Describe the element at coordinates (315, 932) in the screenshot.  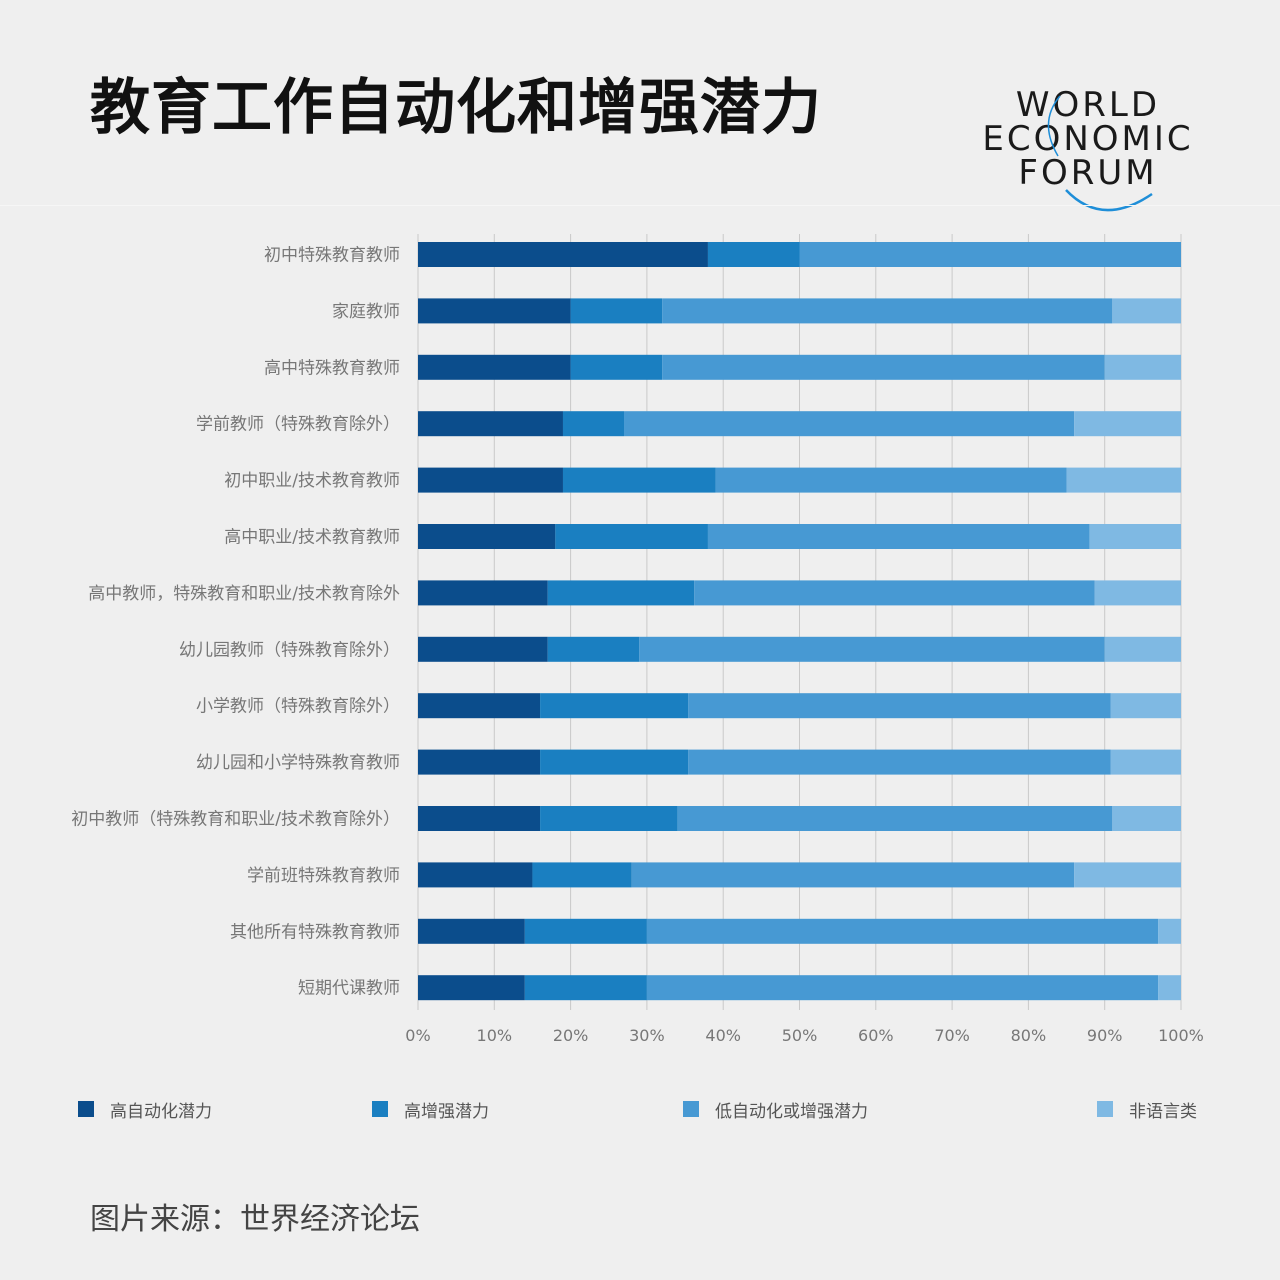
I see `category-label: 其他所有特殊教育教师` at that location.